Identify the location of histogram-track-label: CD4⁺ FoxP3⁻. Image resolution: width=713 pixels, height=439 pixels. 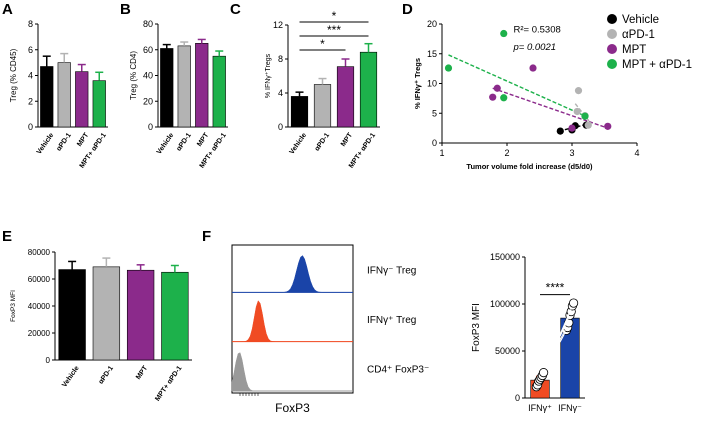
(398, 369).